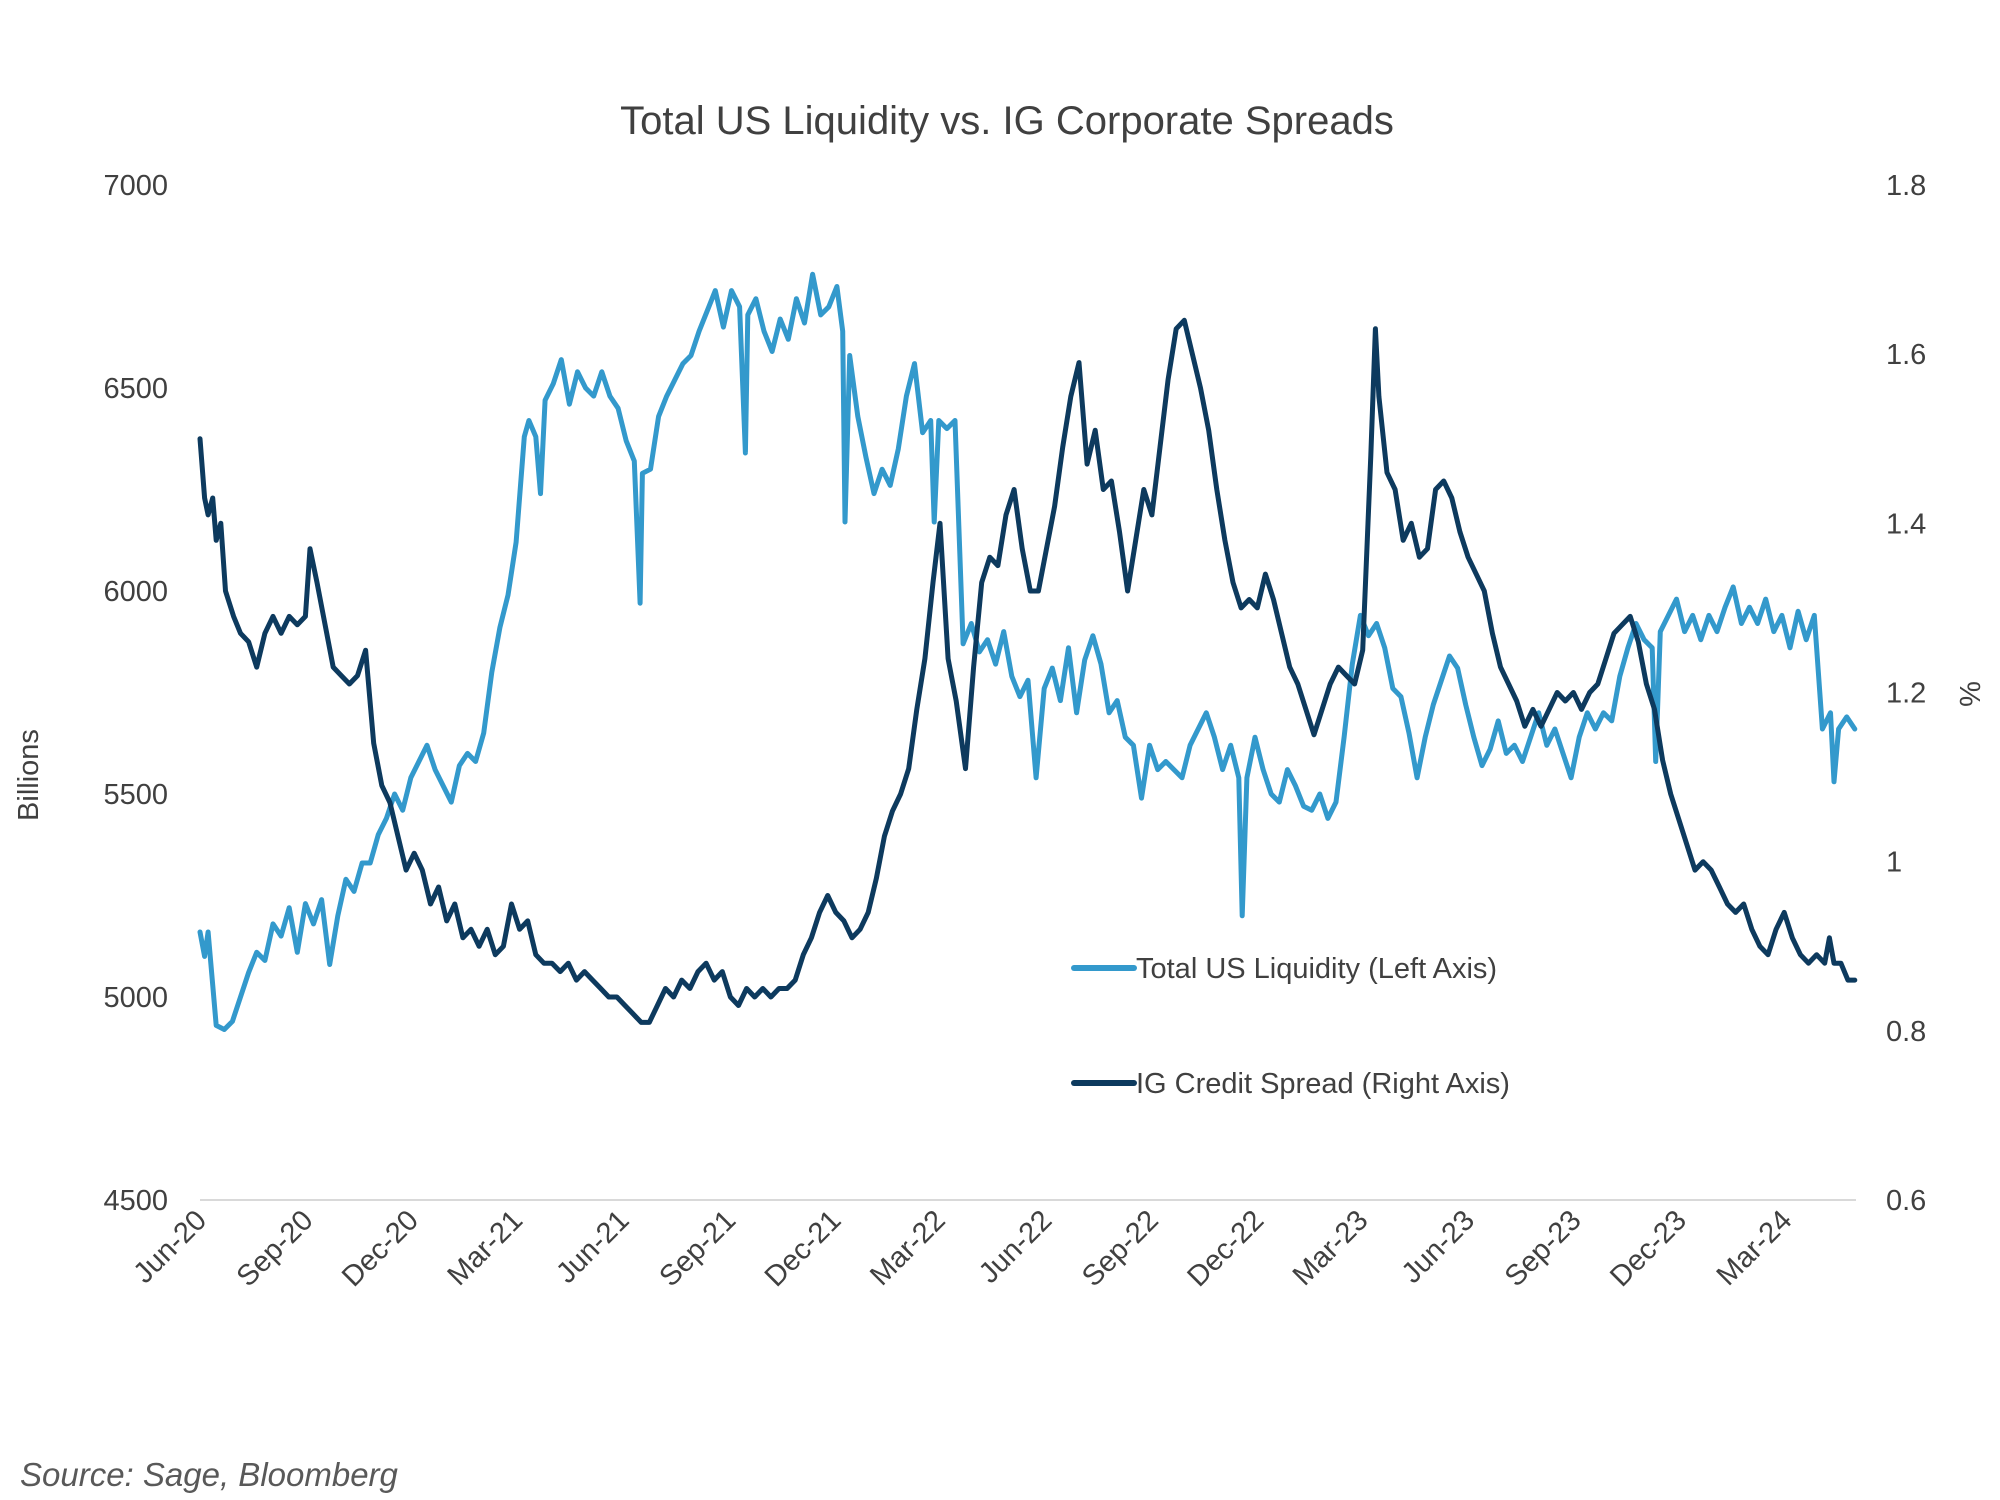 This screenshot has width=2000, height=1500. What do you see at coordinates (1323, 1084) in the screenshot?
I see `legend-label-spread: IG Credit Spread (Right Axis)` at bounding box center [1323, 1084].